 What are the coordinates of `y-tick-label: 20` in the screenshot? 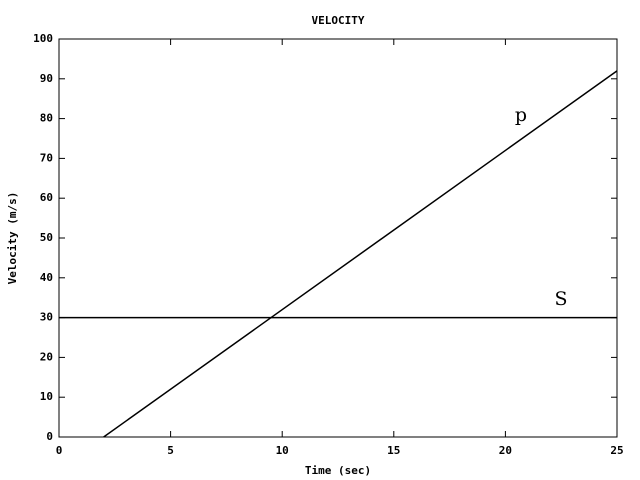 It's located at (46, 356).